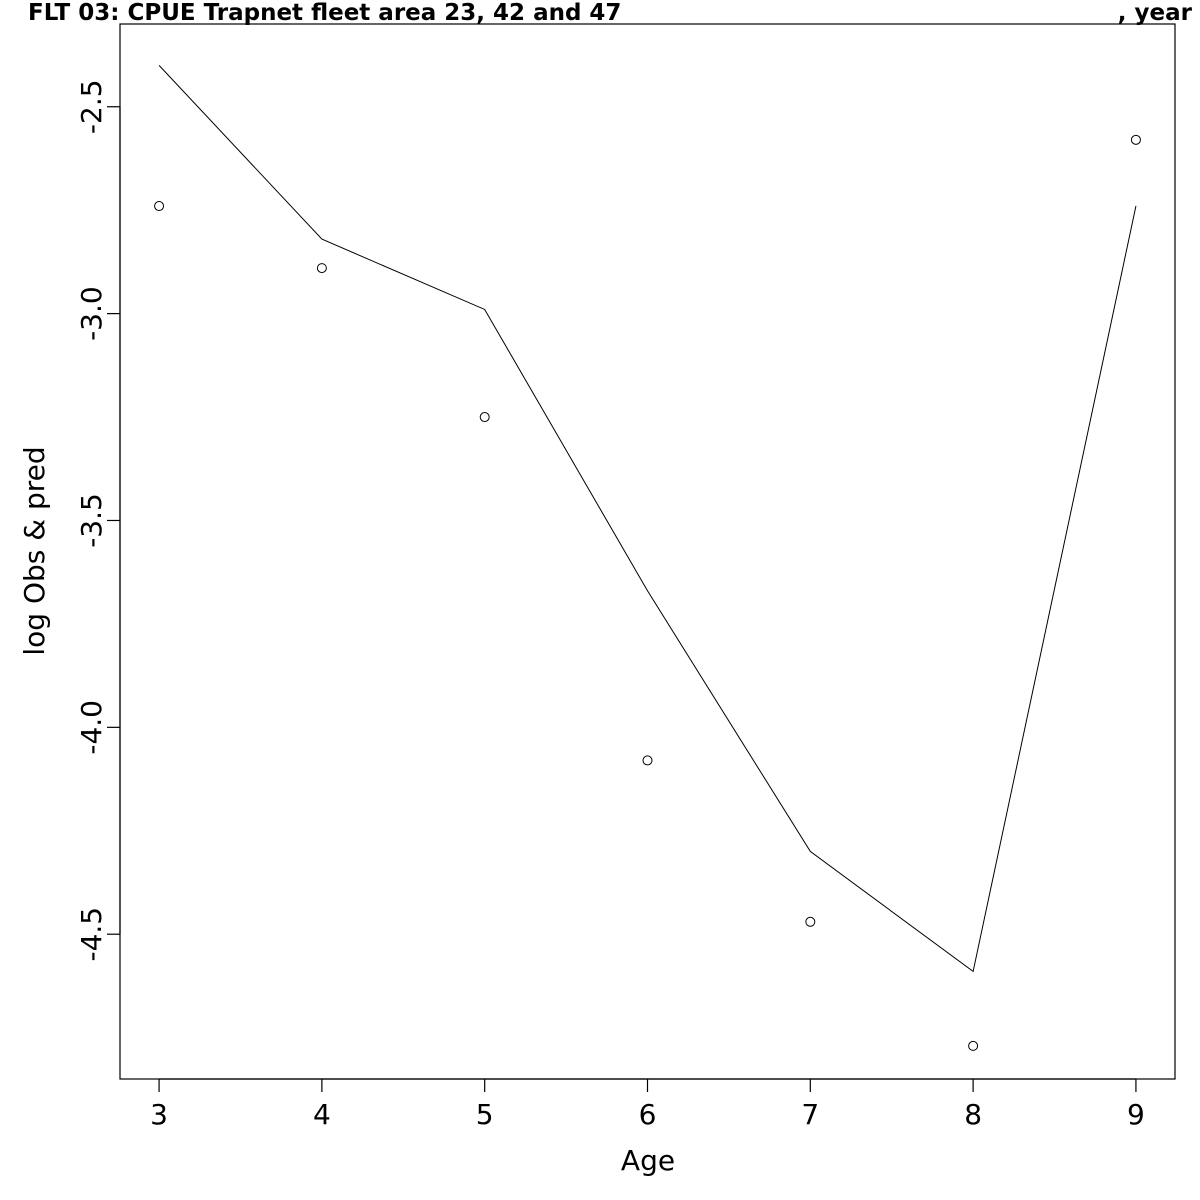 This screenshot has width=1200, height=1200. What do you see at coordinates (485, 1114) in the screenshot?
I see `x-tick-label: 5` at bounding box center [485, 1114].